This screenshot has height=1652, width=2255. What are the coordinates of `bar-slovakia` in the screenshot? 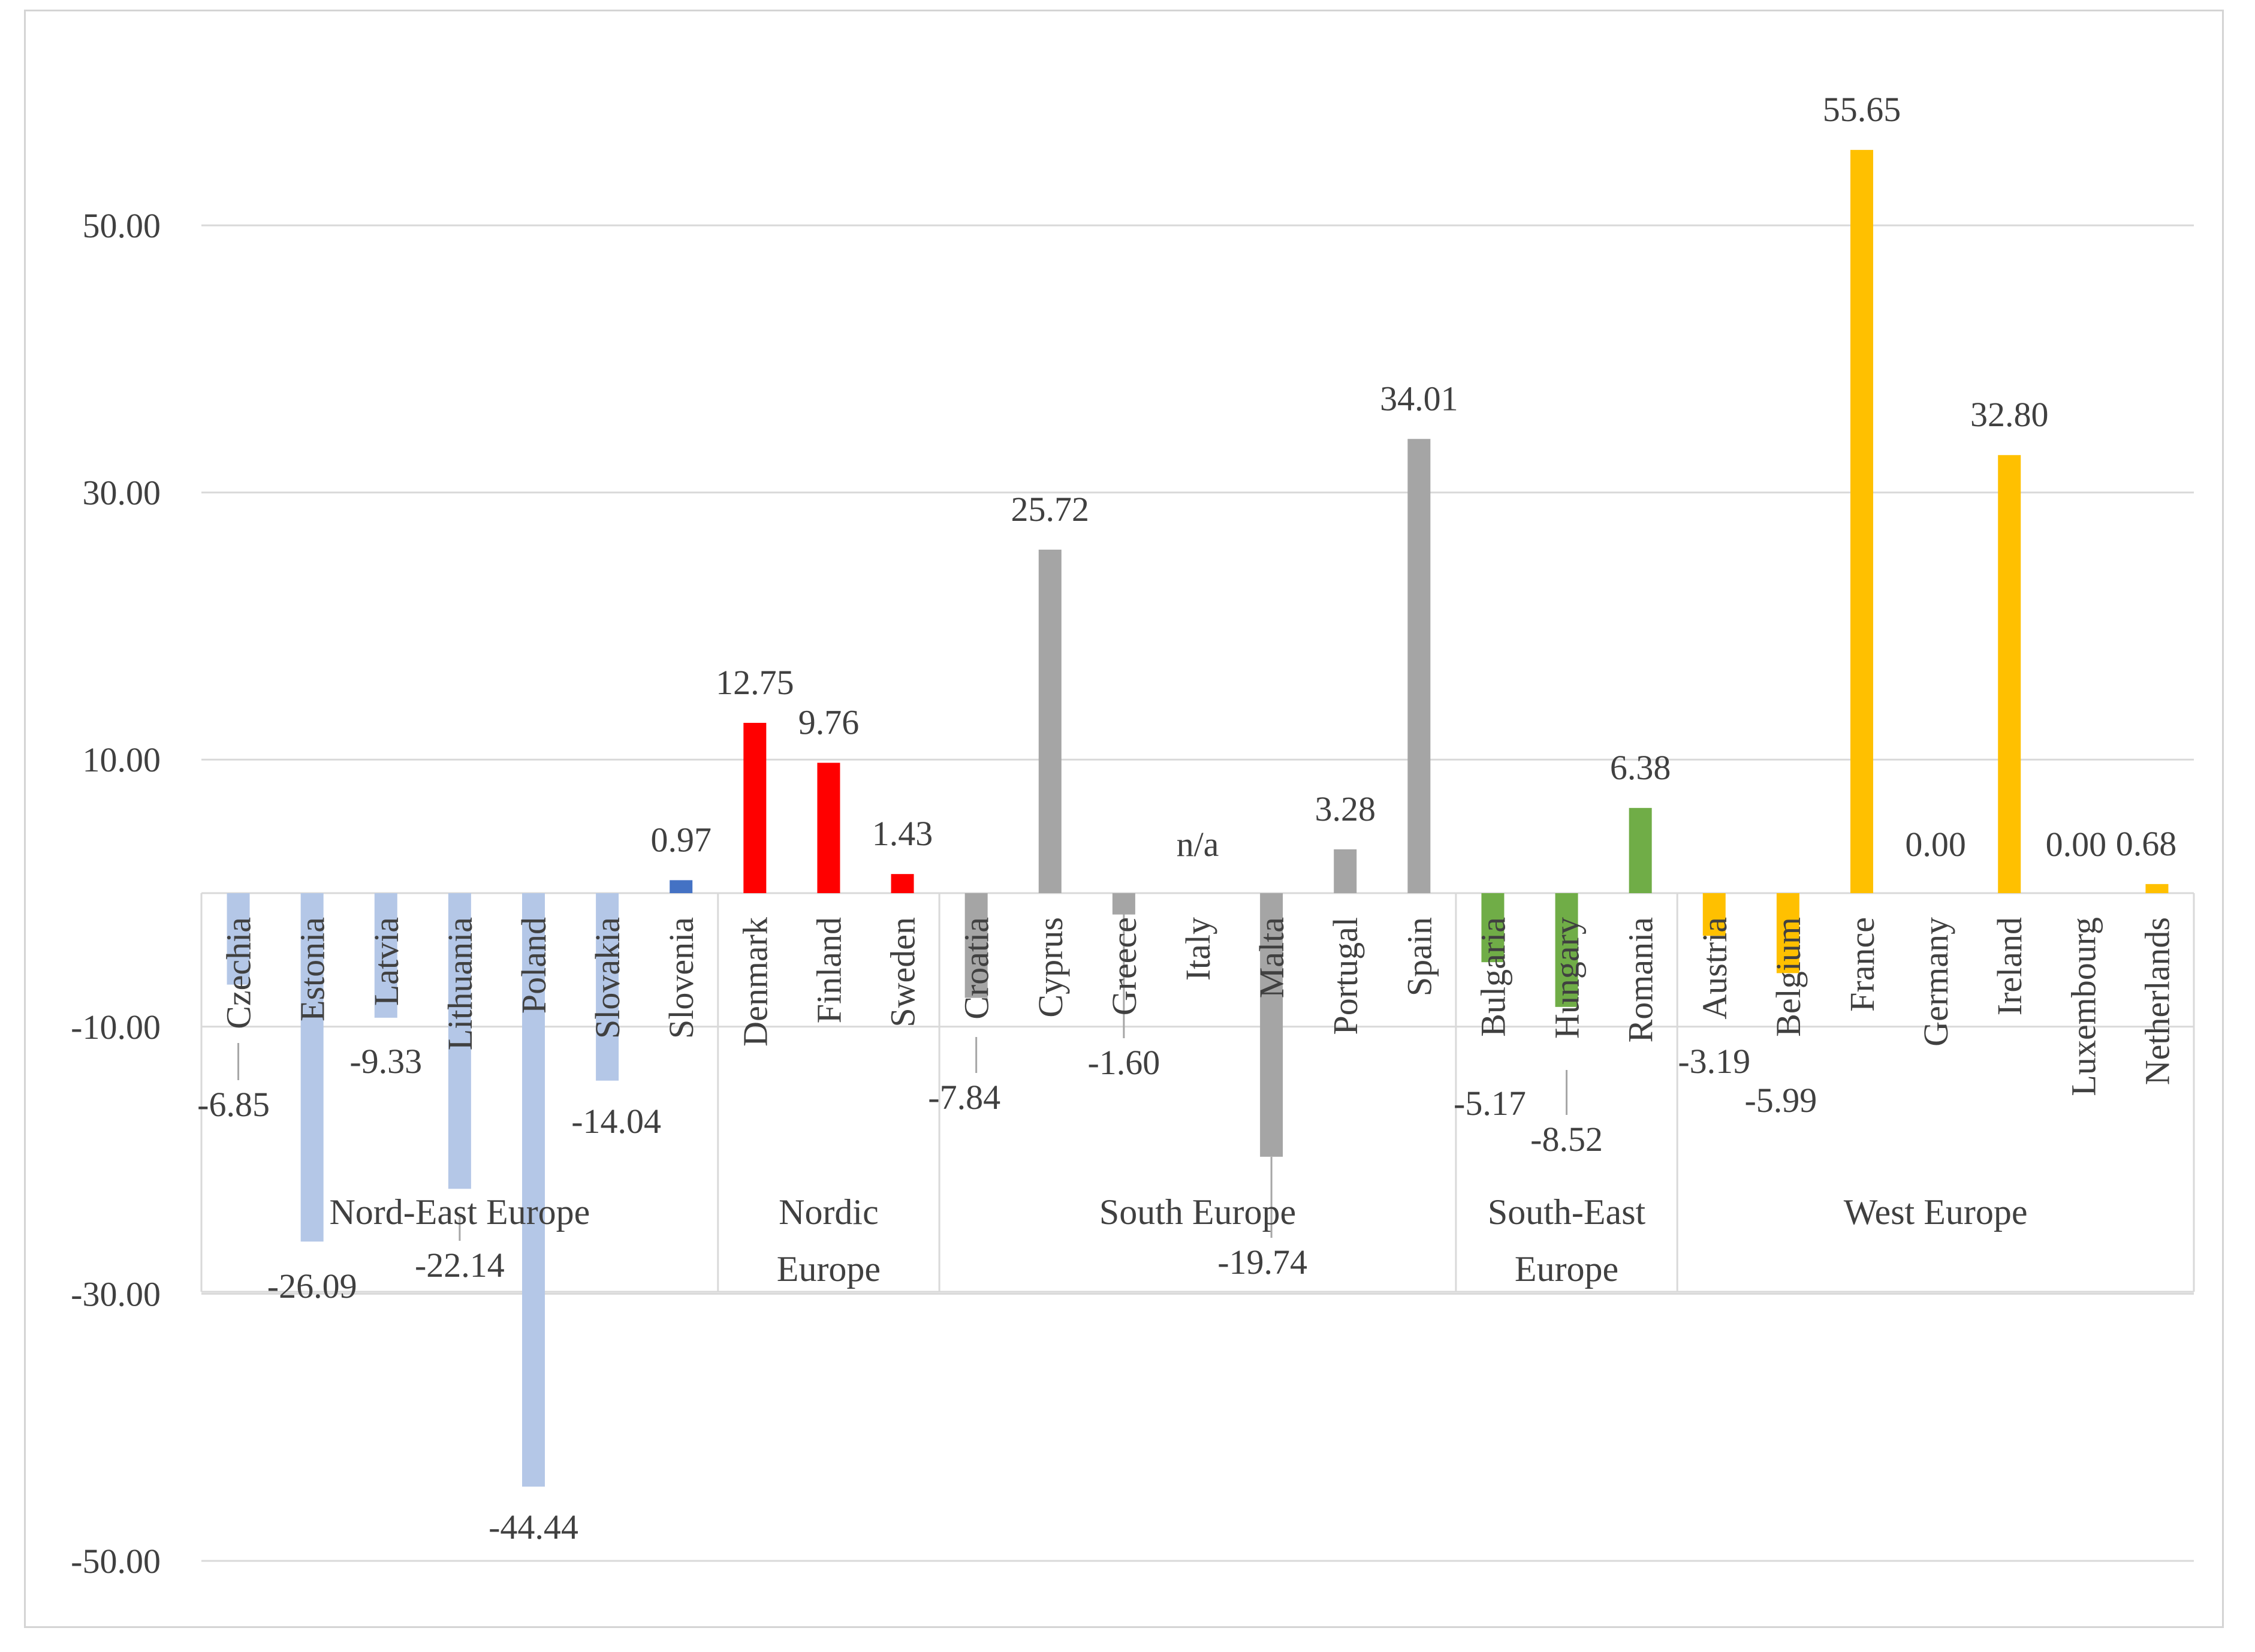 It's located at (608, 987).